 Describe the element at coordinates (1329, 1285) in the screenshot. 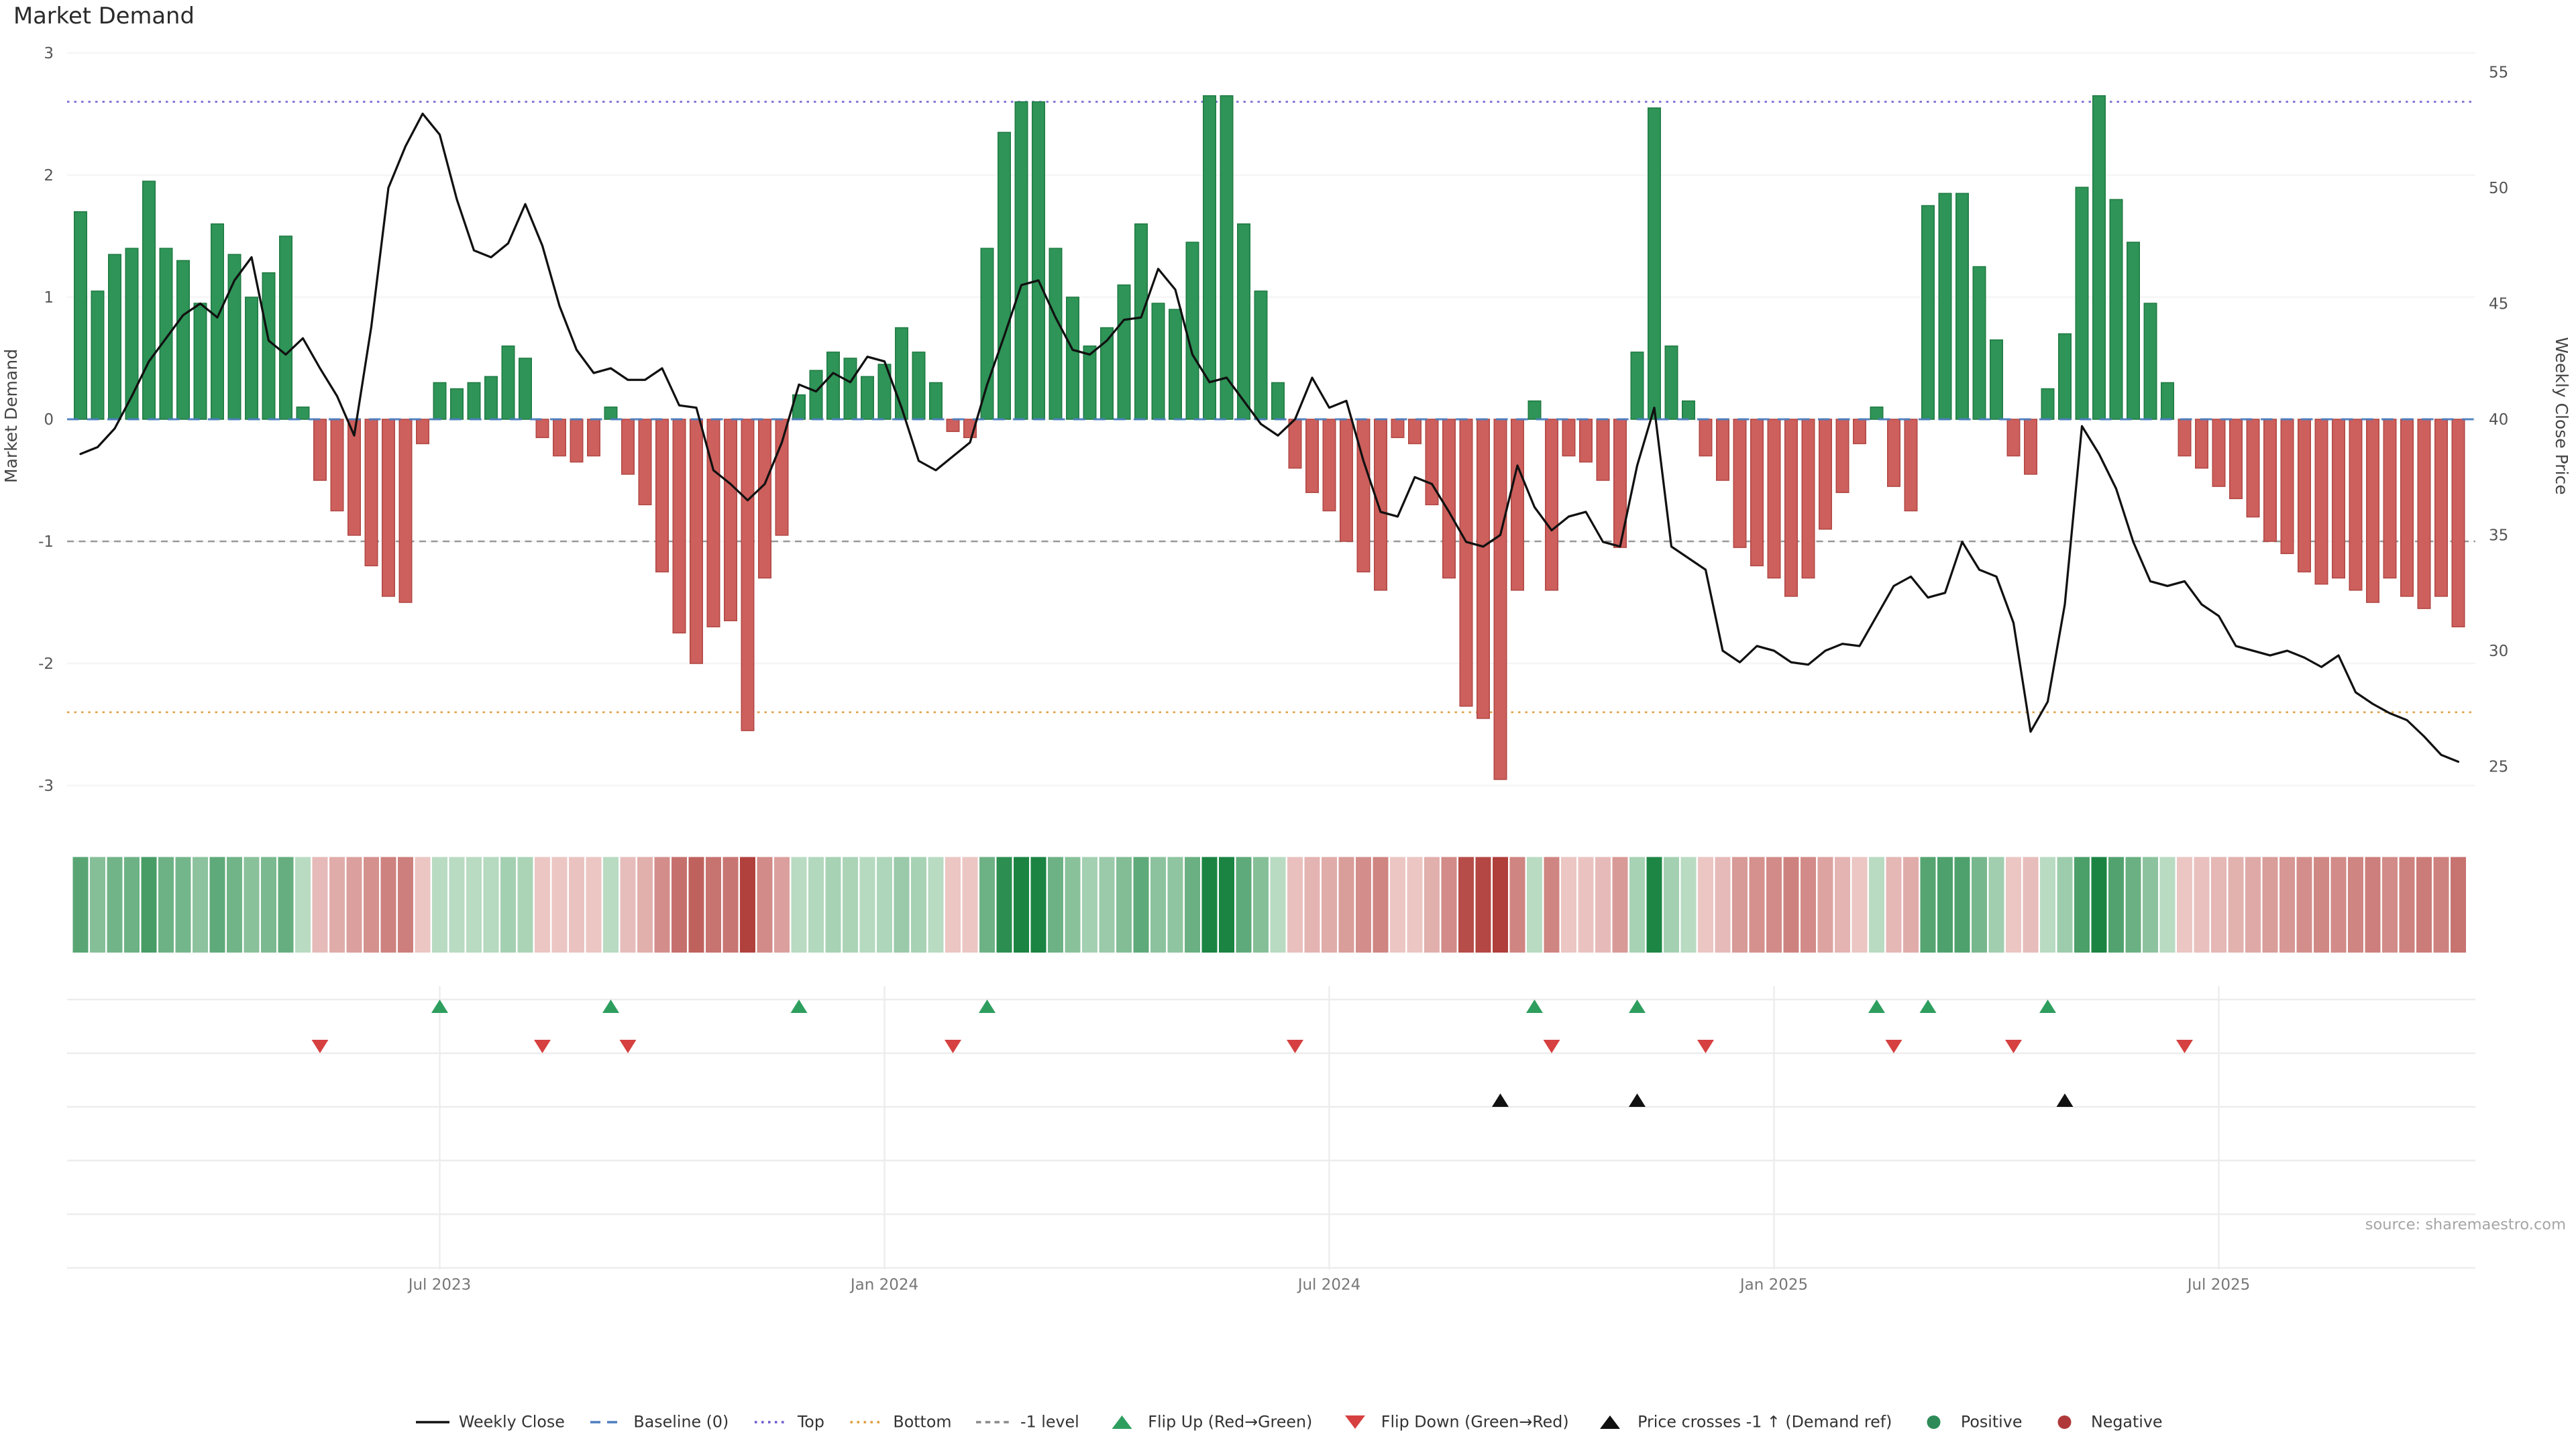

I see `x-axis-tick: Jul 2024` at that location.